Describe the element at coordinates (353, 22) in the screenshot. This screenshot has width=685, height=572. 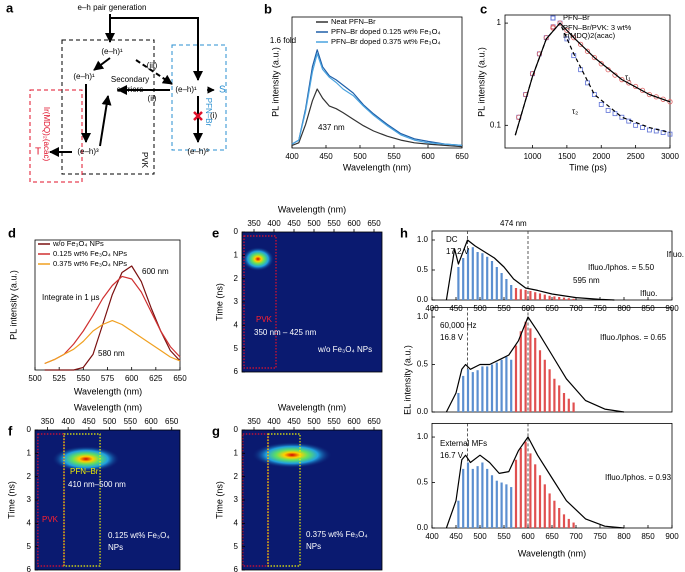
I see `legend-item: Neat PFN–Br` at that location.